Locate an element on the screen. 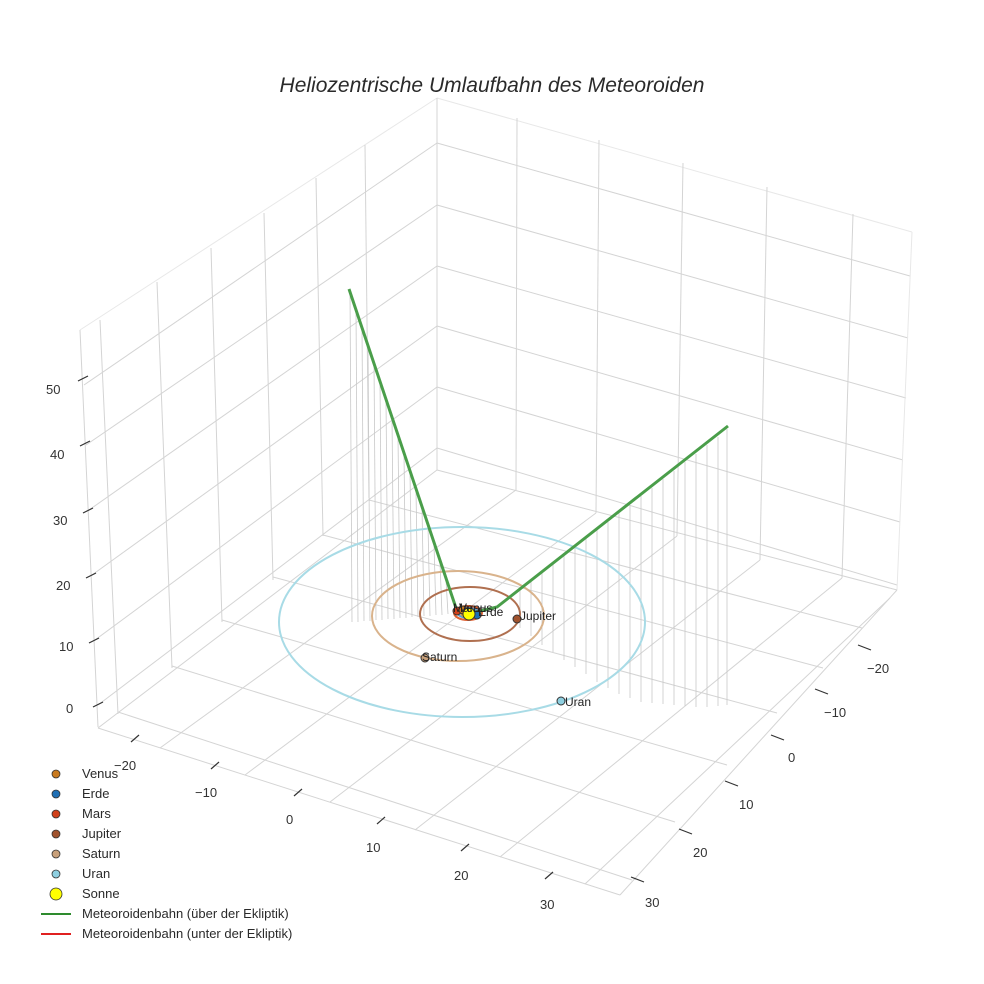 The width and height of the screenshot is (984, 984). z-tick-20: 20 is located at coordinates (63, 585).